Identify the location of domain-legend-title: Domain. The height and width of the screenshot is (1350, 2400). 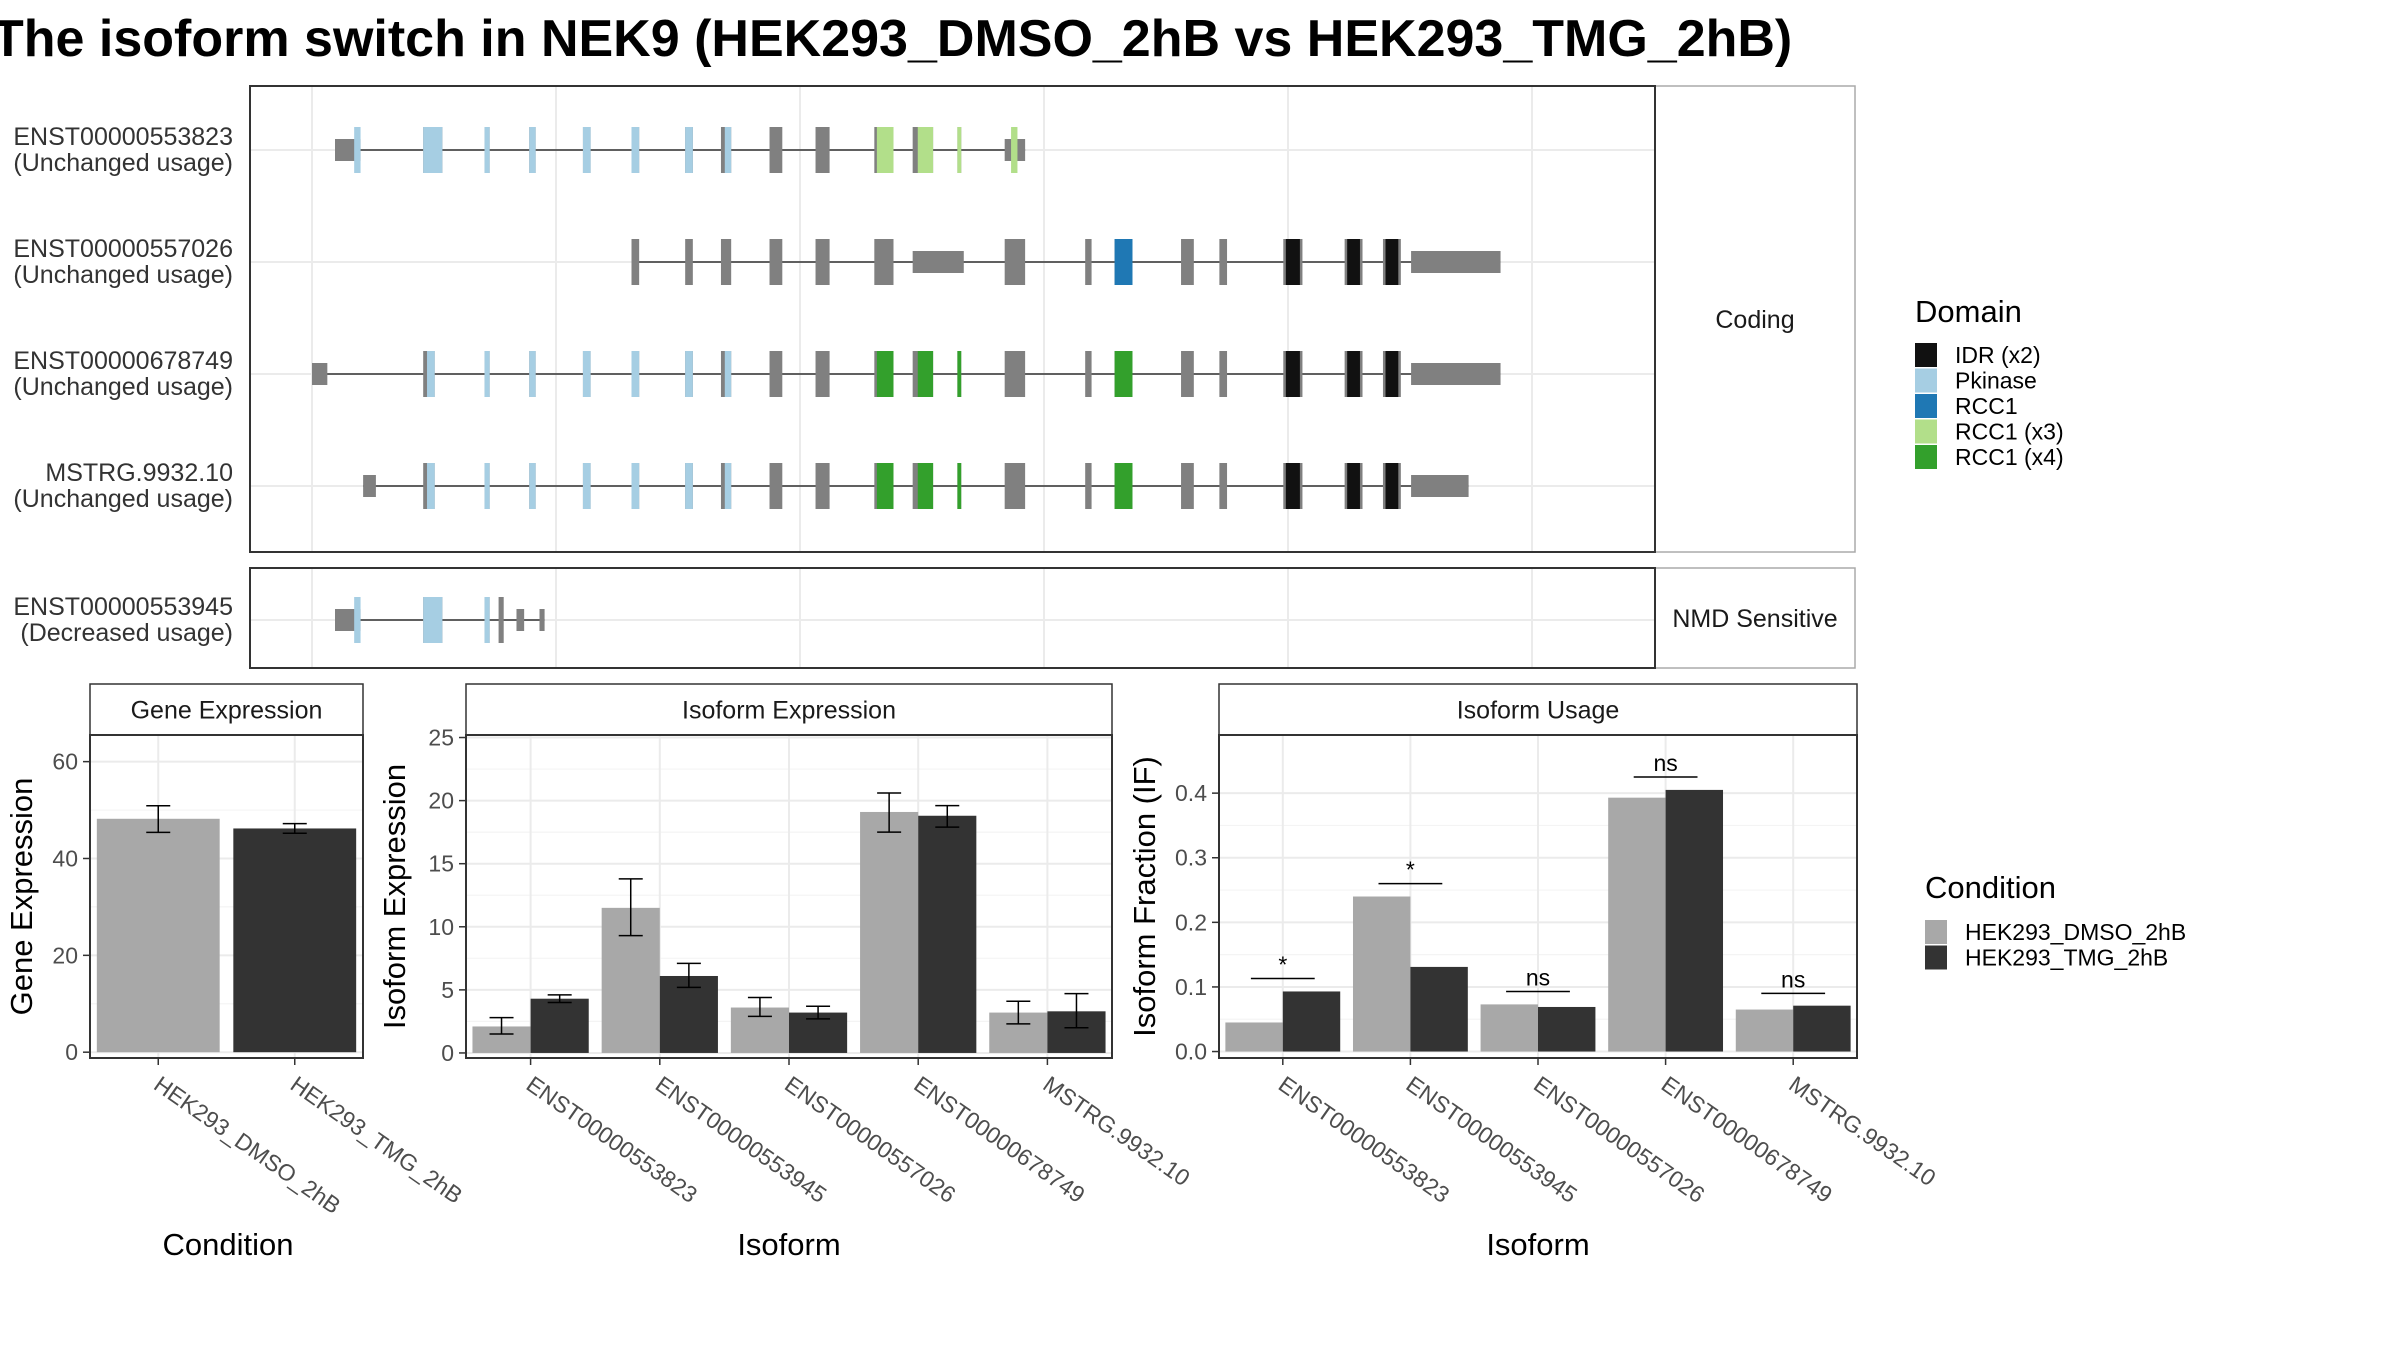
(1968, 311).